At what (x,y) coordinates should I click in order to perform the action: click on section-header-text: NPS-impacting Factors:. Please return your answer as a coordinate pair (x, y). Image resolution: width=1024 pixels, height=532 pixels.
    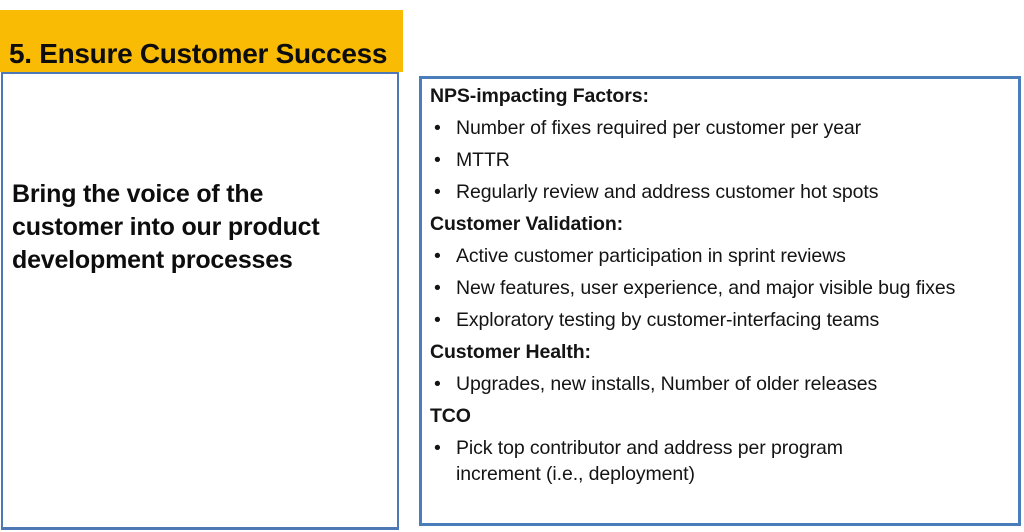
    Looking at the image, I should click on (539, 96).